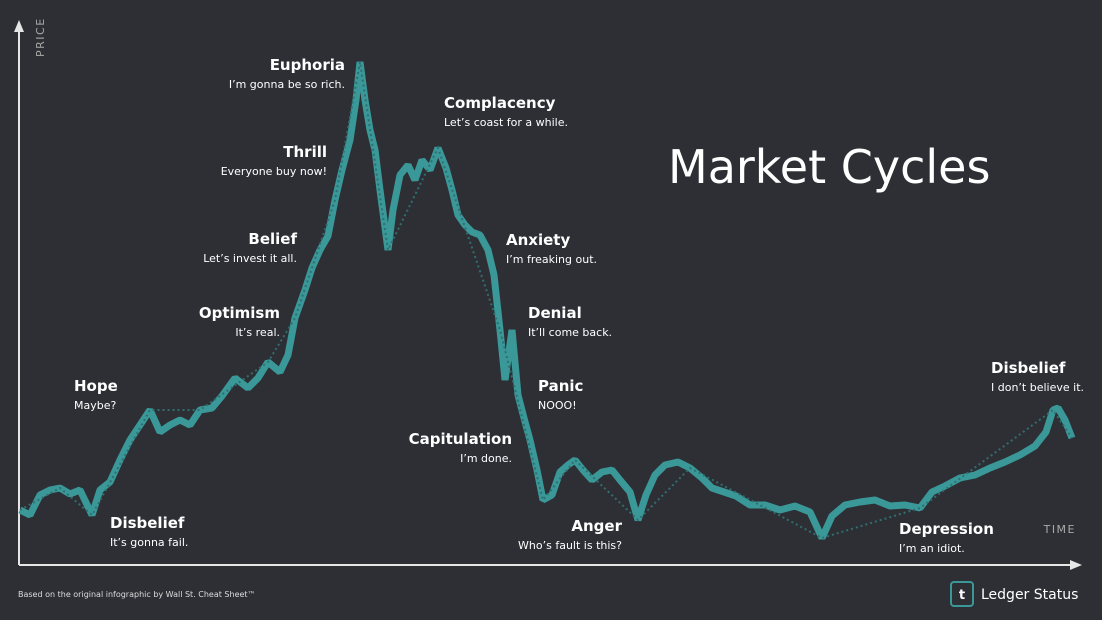 The height and width of the screenshot is (620, 1102). What do you see at coordinates (1029, 595) in the screenshot?
I see `brand: Ledger Status` at bounding box center [1029, 595].